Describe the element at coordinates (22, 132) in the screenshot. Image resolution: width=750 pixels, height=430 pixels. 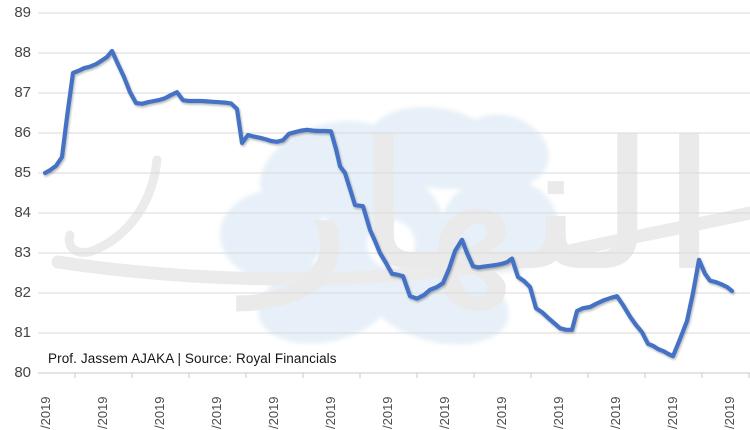
I see `y-axis-label: 86` at that location.